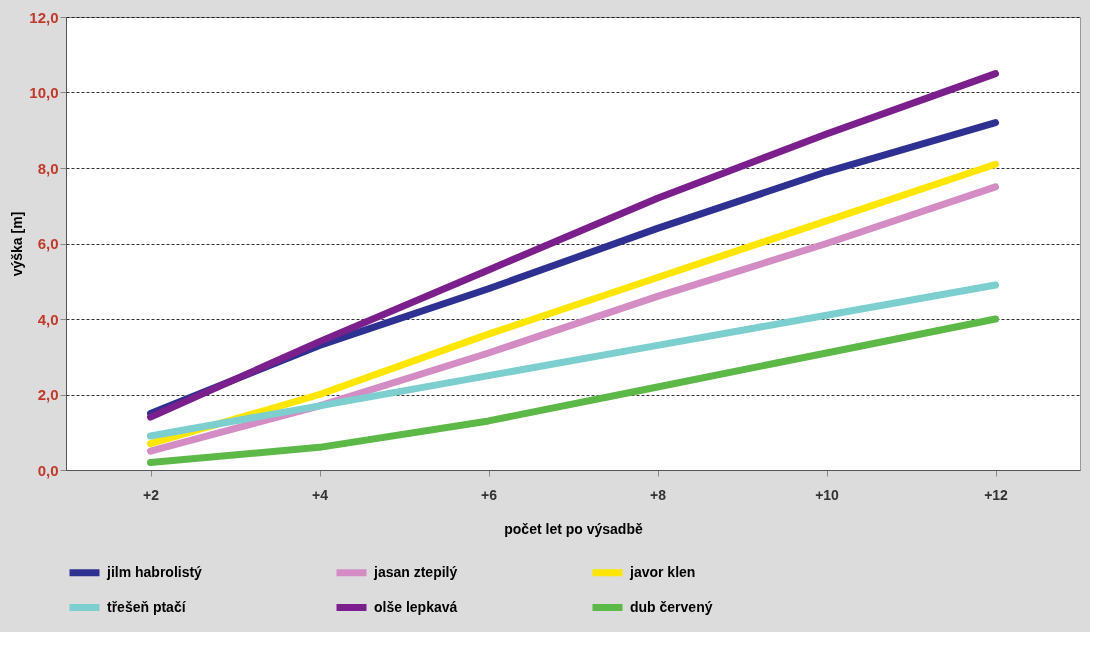 This screenshot has width=1110, height=652. I want to click on y-axis-title: výška [m], so click(17, 244).